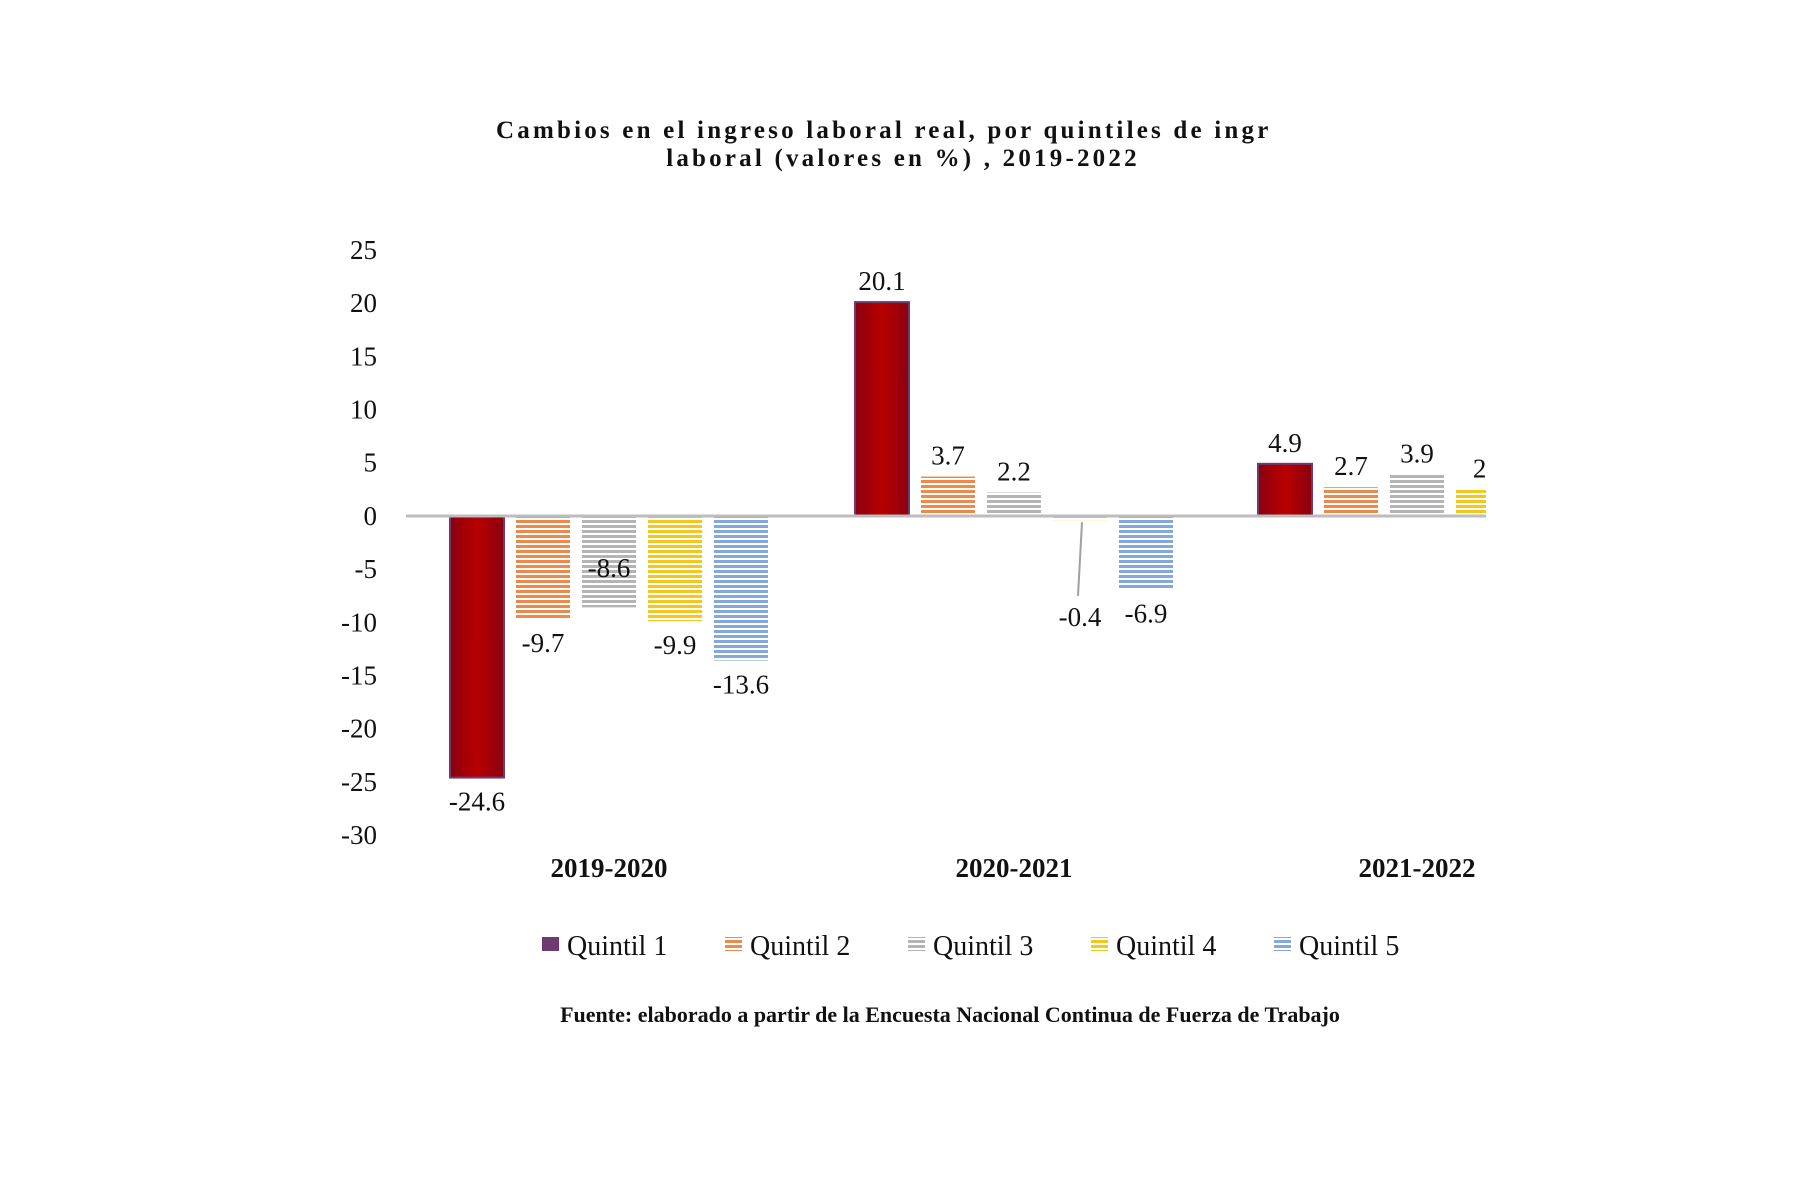  I want to click on bar-quintil-2-2021-2022, so click(1351, 501).